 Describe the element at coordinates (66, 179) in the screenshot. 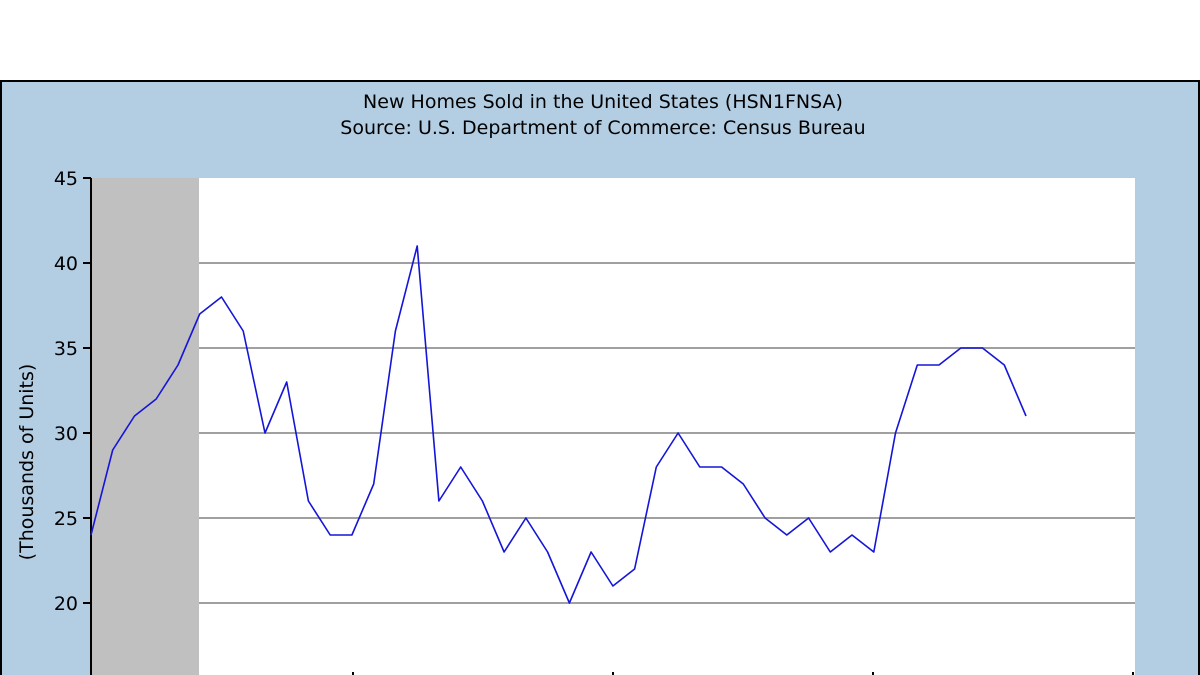

I see `y-tick-label-45: 45` at that location.